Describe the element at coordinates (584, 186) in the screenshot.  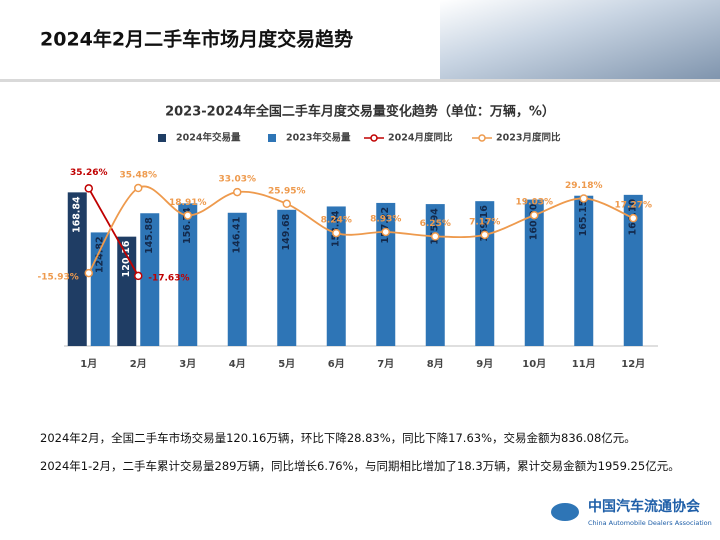
I see `line-value-label: 29.18%` at that location.